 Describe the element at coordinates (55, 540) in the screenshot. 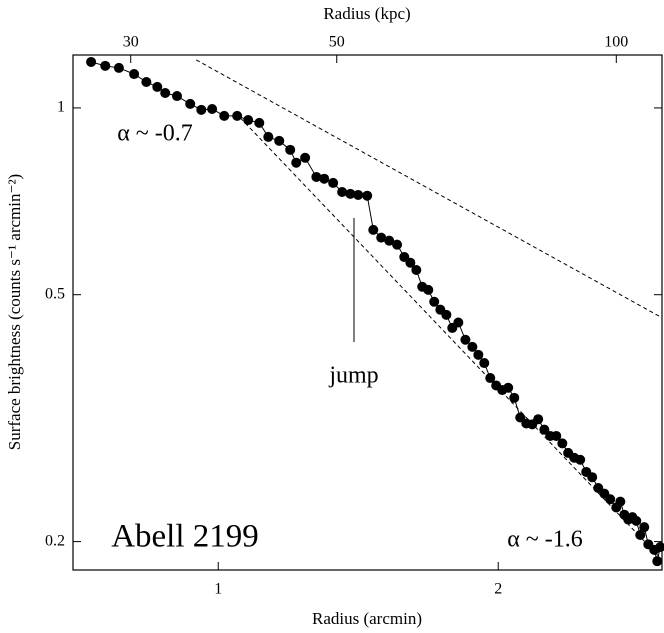

I see `y-tick-label: 0.2` at that location.